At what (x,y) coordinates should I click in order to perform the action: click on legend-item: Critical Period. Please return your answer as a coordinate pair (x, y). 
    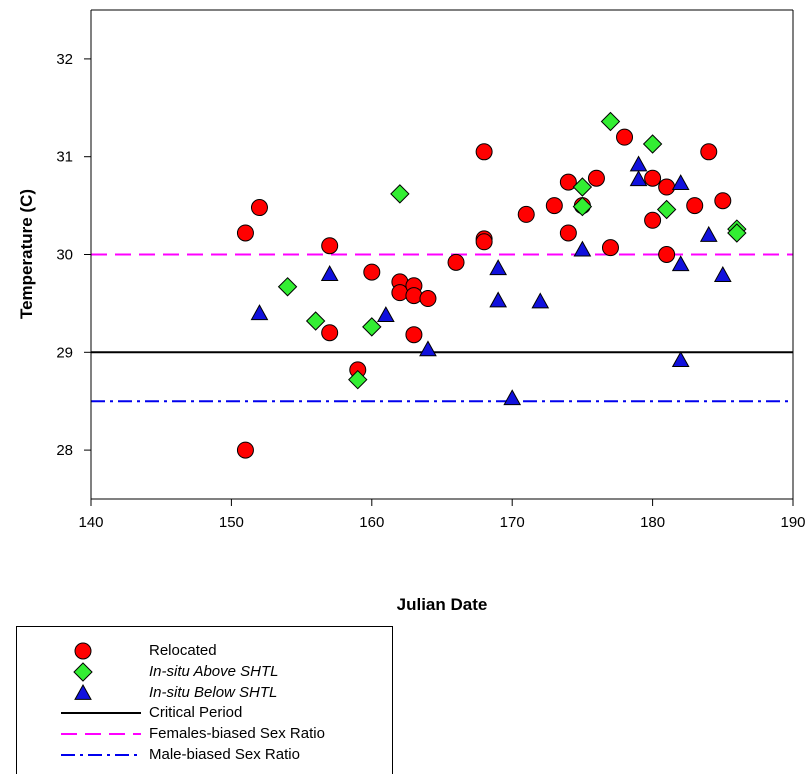
    Looking at the image, I should click on (204, 713).